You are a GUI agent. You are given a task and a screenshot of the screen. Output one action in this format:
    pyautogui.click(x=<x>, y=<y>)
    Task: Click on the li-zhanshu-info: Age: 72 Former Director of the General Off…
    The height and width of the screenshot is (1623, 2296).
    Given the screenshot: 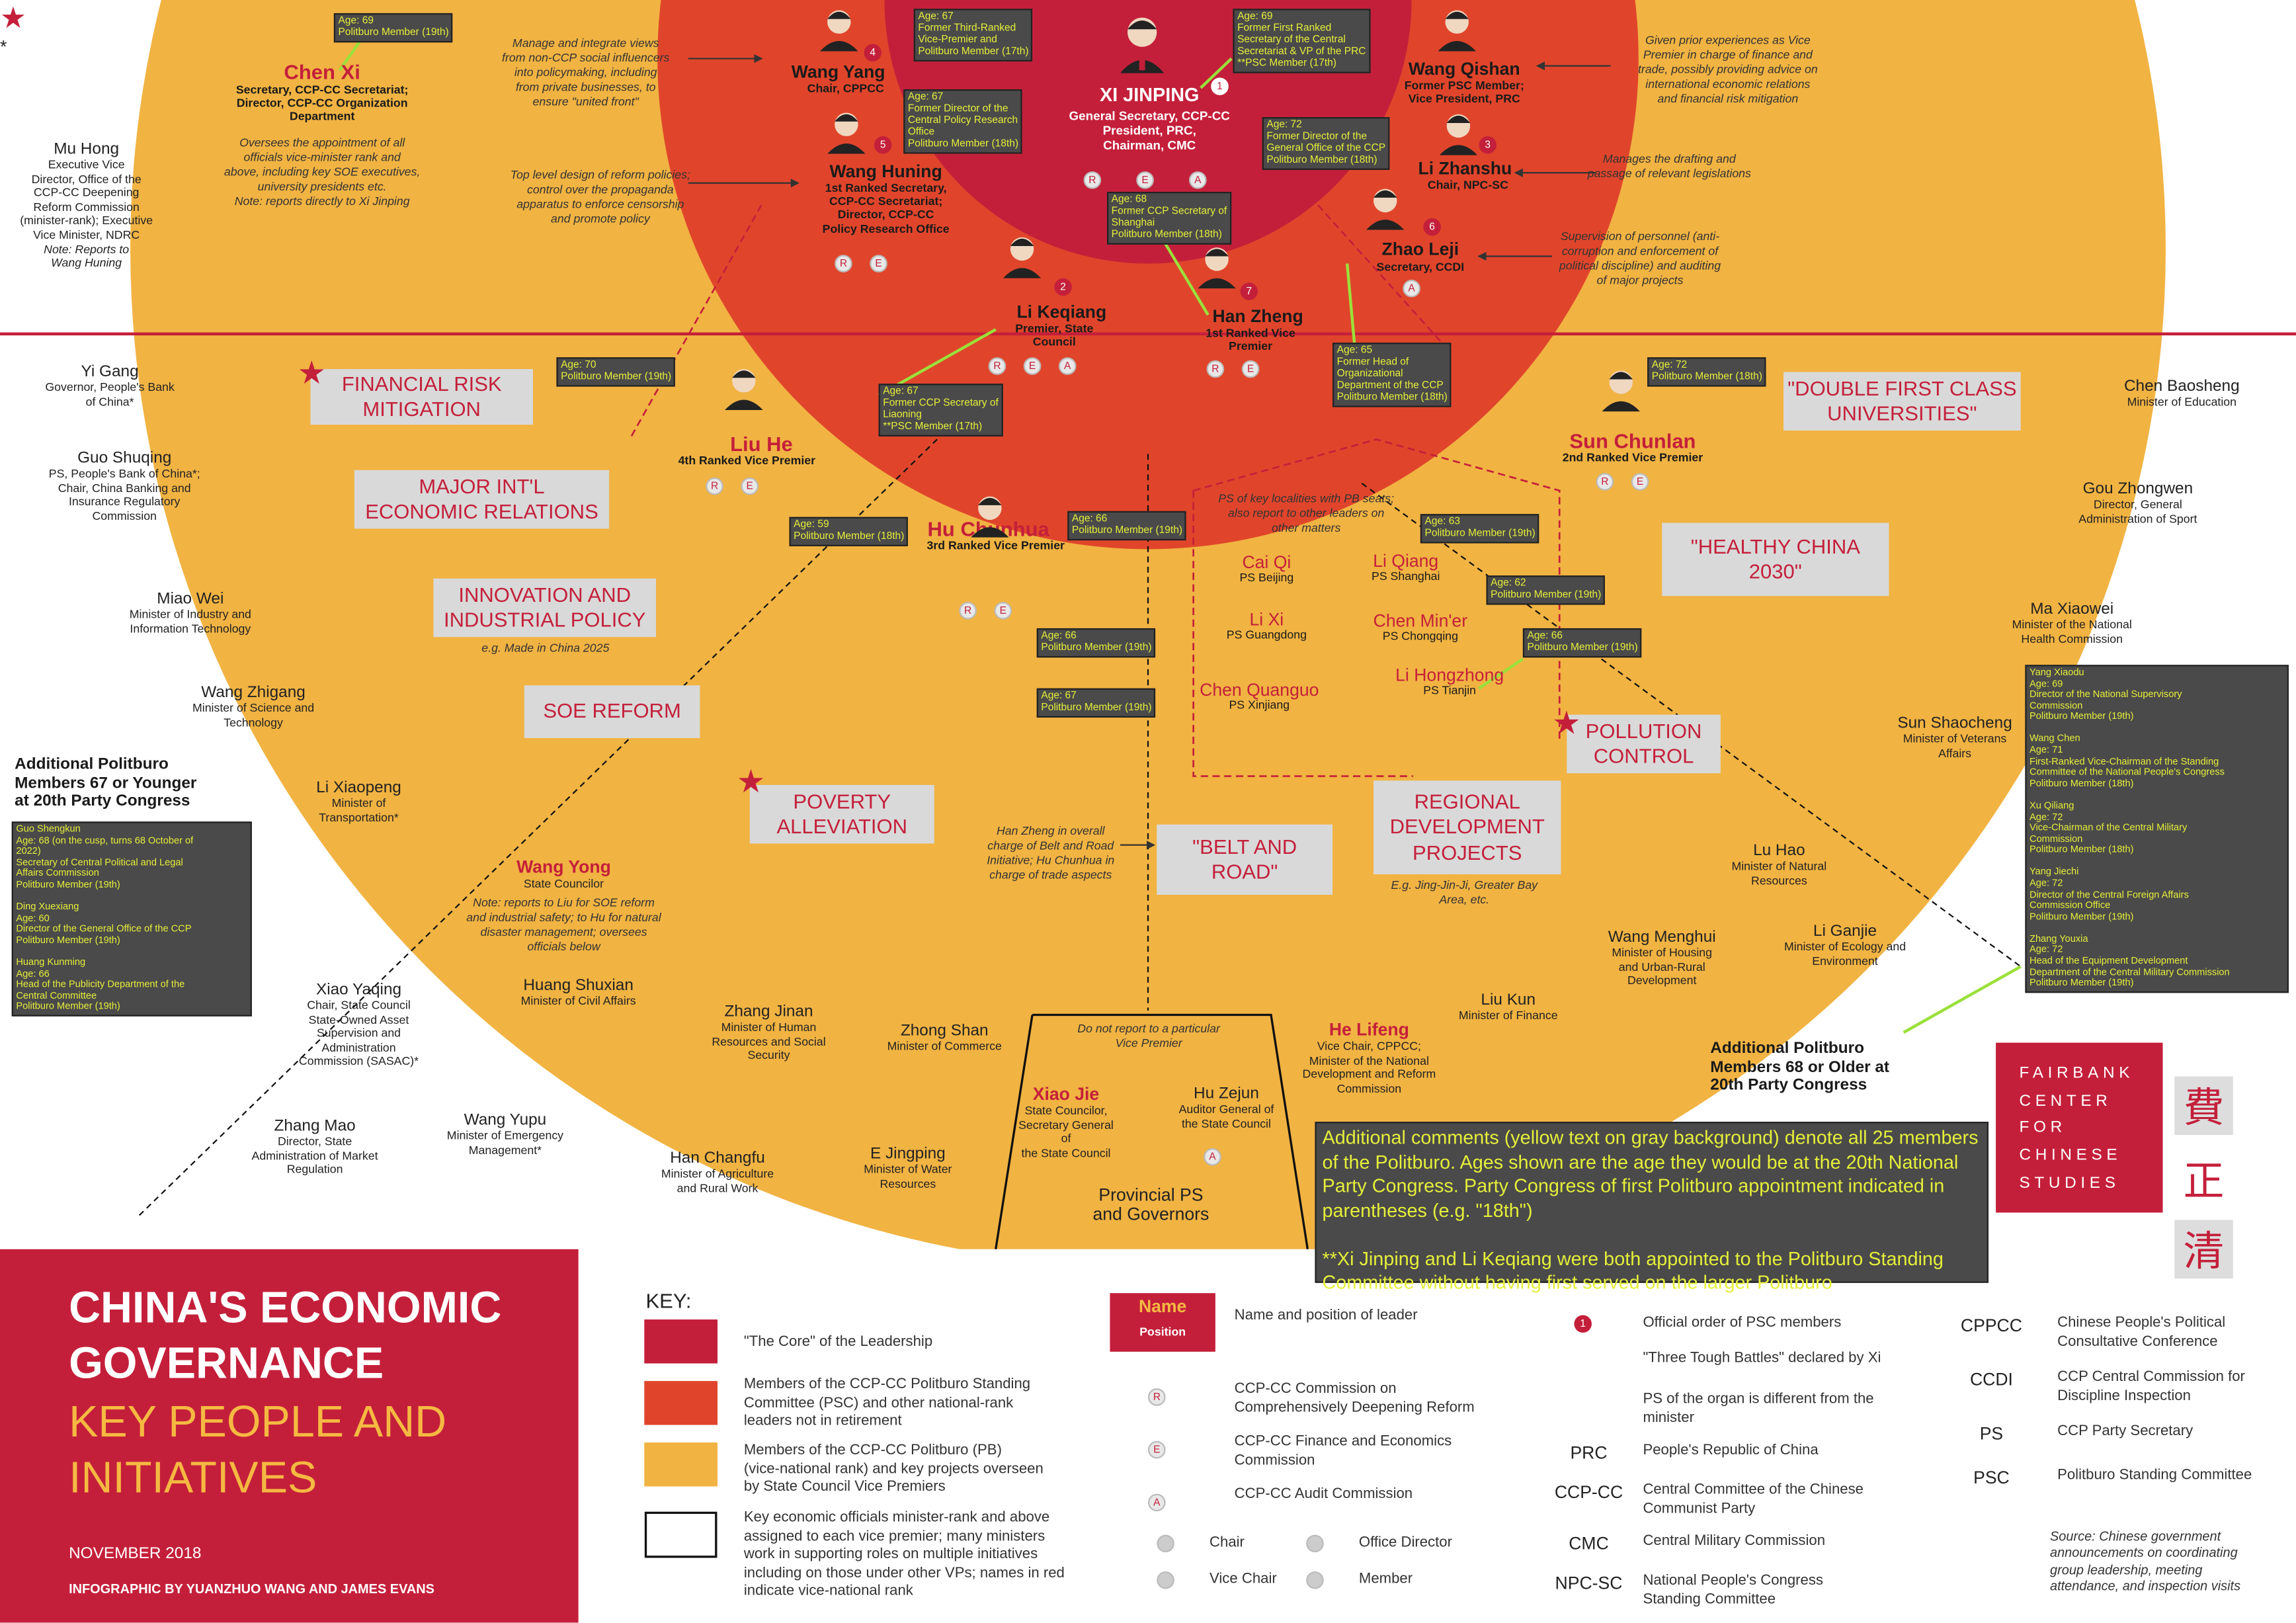 What is the action you would take?
    pyautogui.click(x=1326, y=144)
    